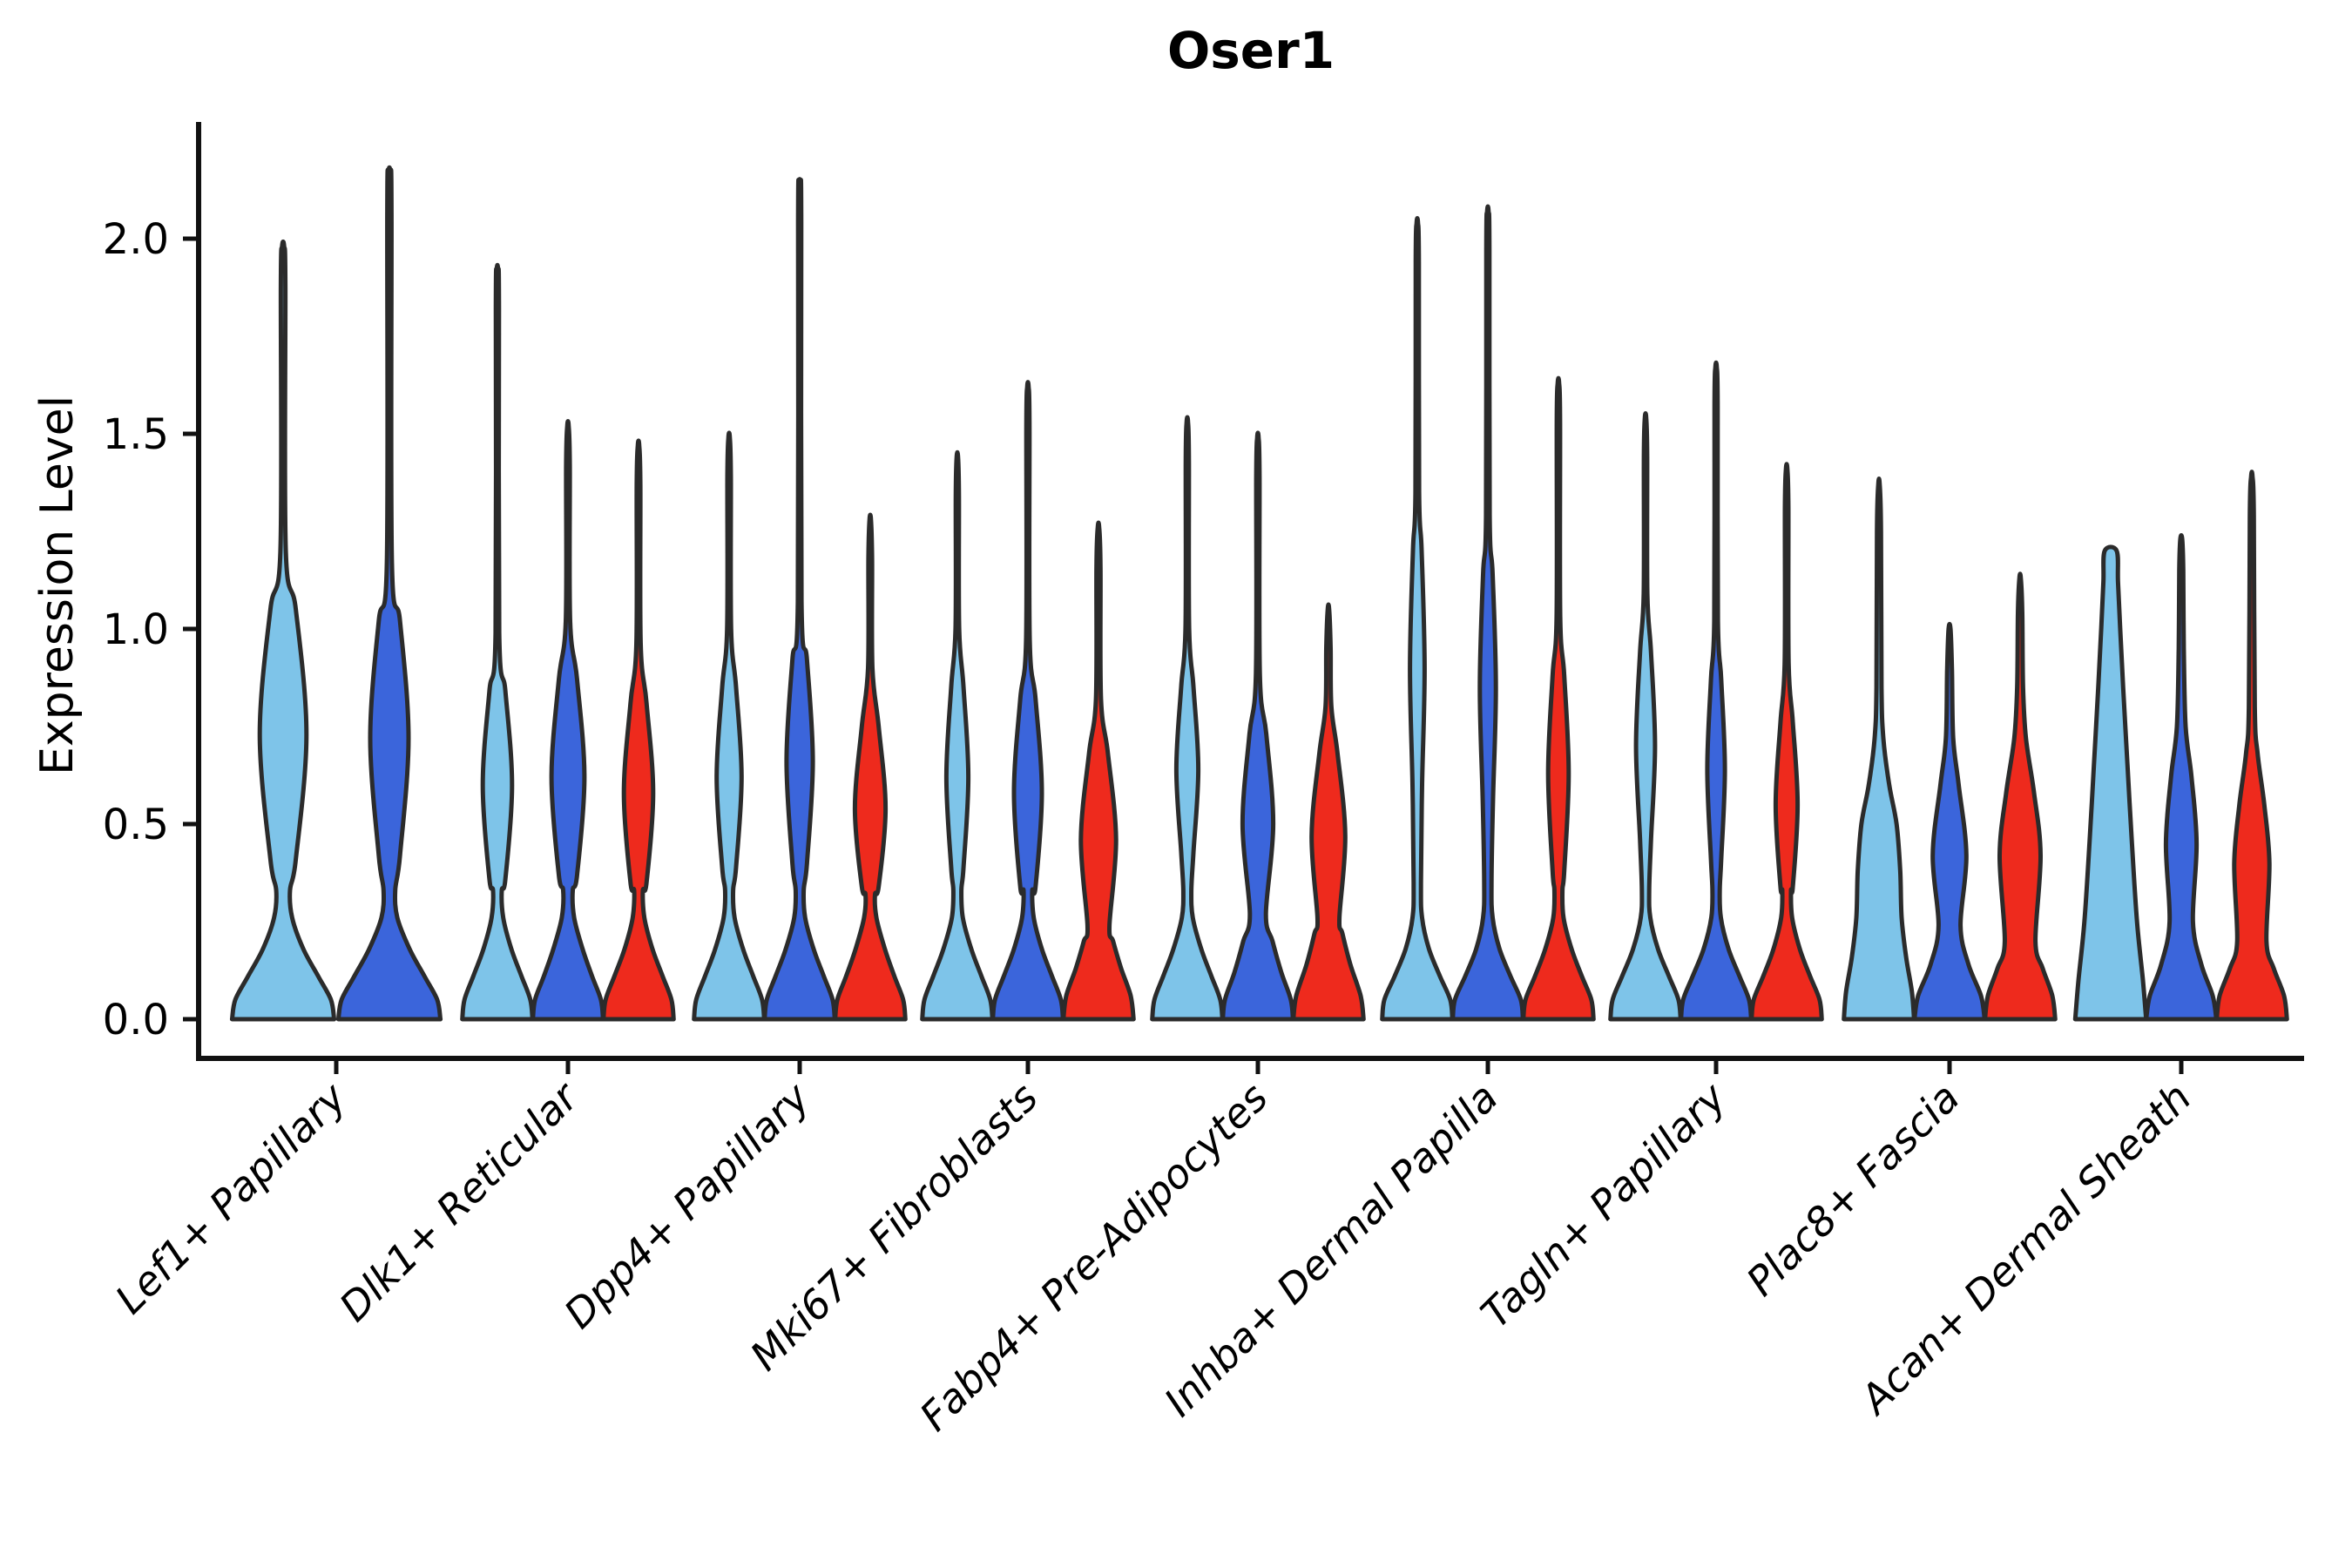 This screenshot has width=2352, height=1568. I want to click on x-category-label: Dpp4+ Papillary, so click(687, 1205).